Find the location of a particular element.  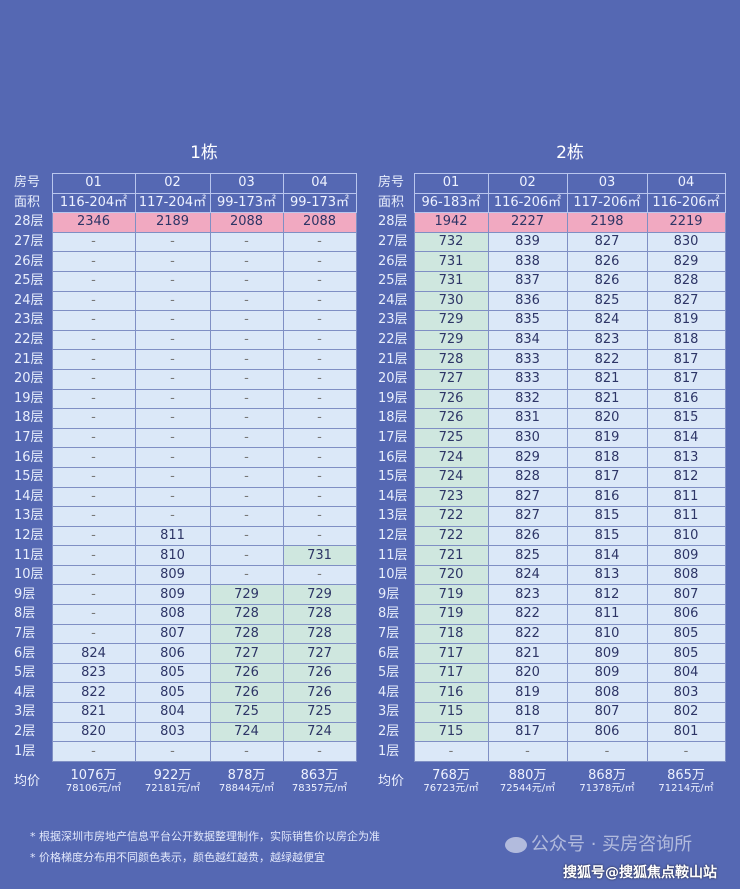

floor-label: 24层 is located at coordinates (393, 300).